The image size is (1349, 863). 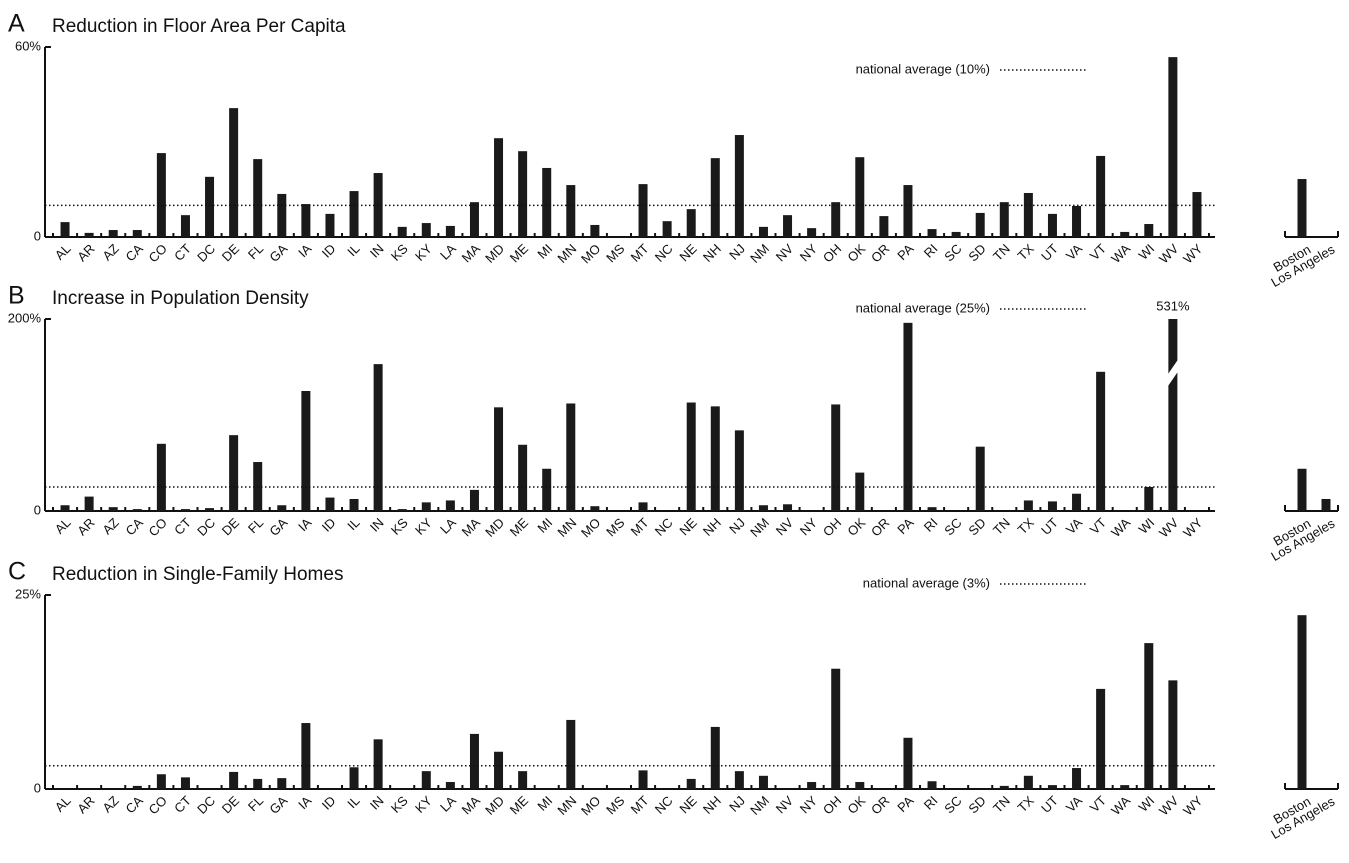 What do you see at coordinates (832, 253) in the screenshot?
I see `x-tick-label: OH` at bounding box center [832, 253].